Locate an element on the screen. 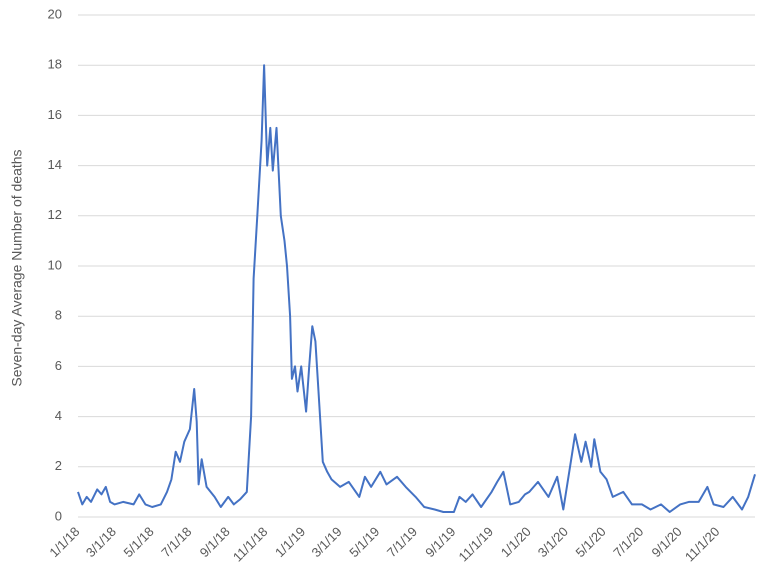  y-tick-label: 10 is located at coordinates (55, 264).